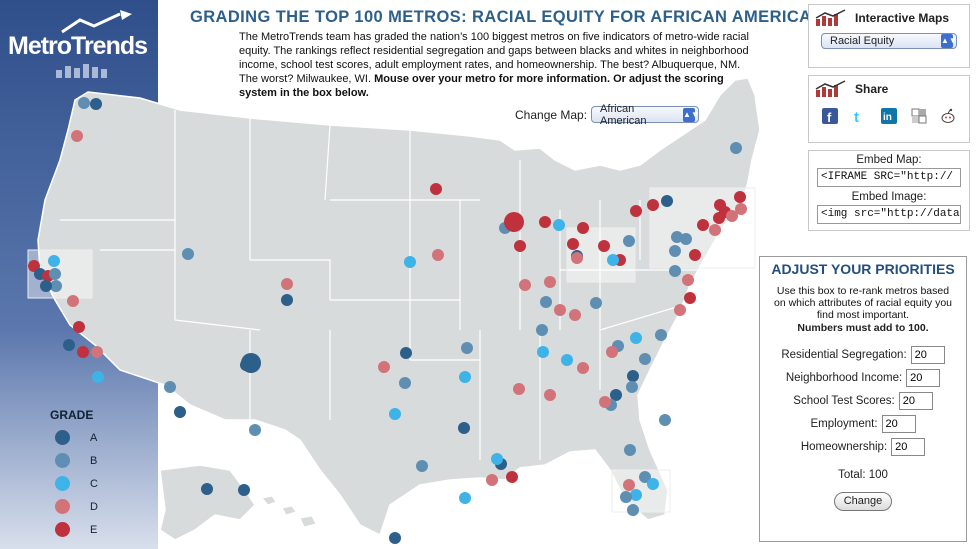 The image size is (977, 549). Describe the element at coordinates (859, 116) in the screenshot. I see `twitter-icon: t` at that location.